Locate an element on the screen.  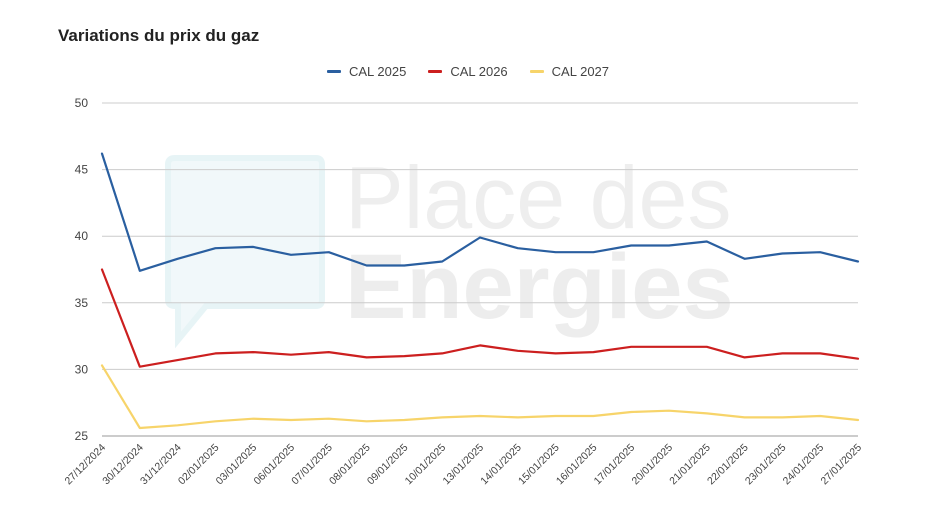
chart-legend: CAL 2025 CAL 2026 CAL 2027 is located at coordinates (468, 71).